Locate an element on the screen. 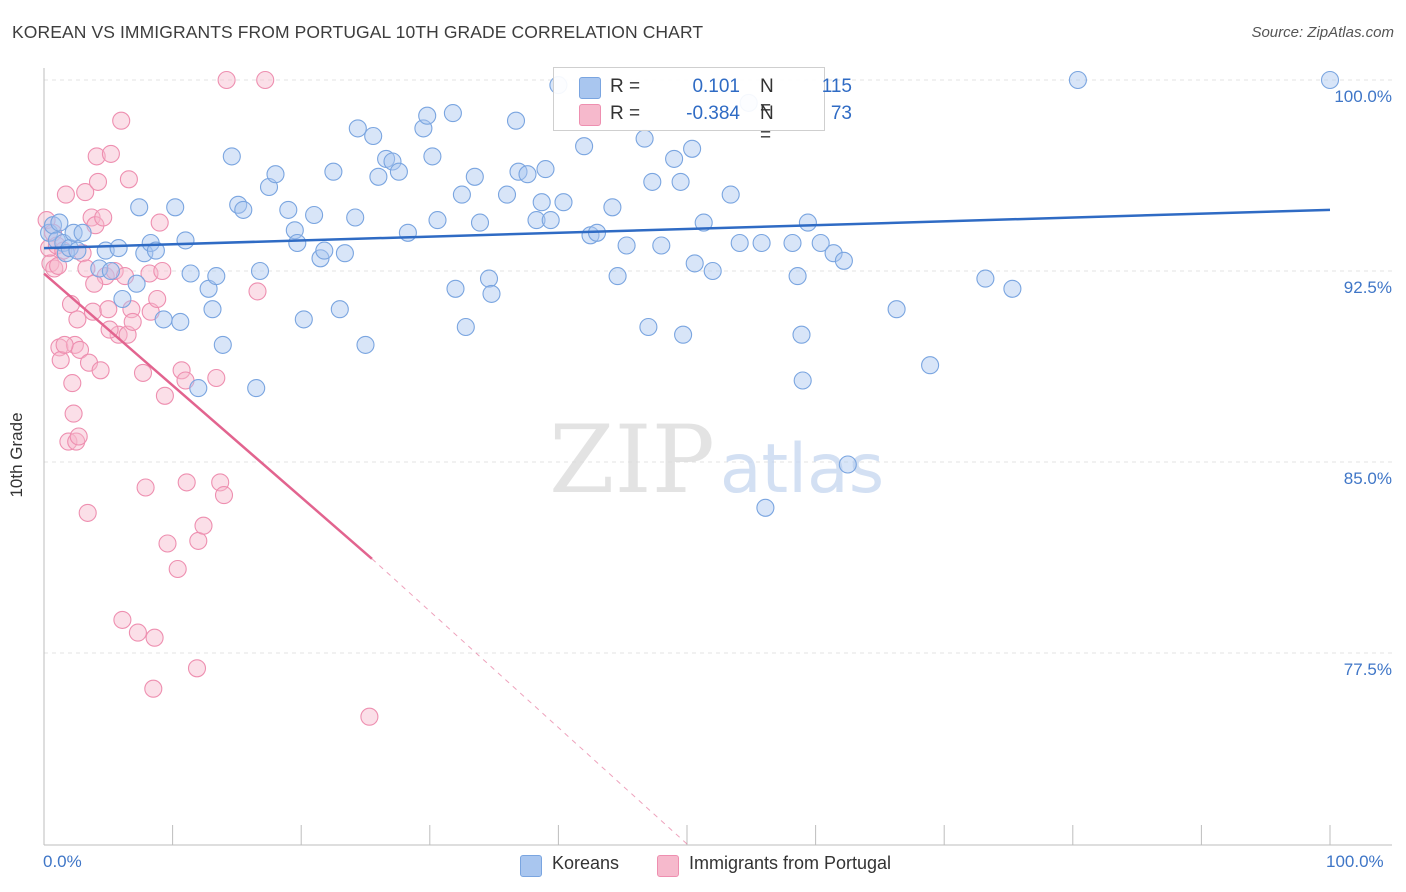 The width and height of the screenshot is (1406, 892). x-tick-label-min: 0.0% is located at coordinates (62, 861).